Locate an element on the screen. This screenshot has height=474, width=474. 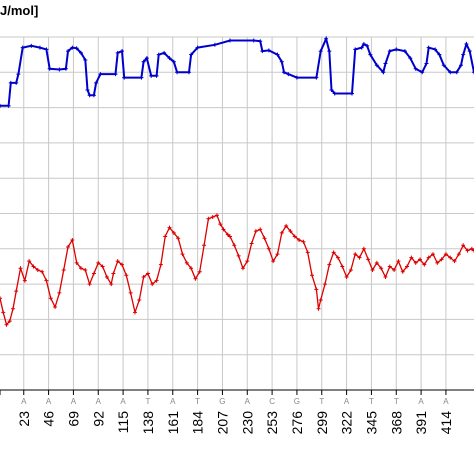
x-tick-label: 69 is located at coordinates (73, 419).